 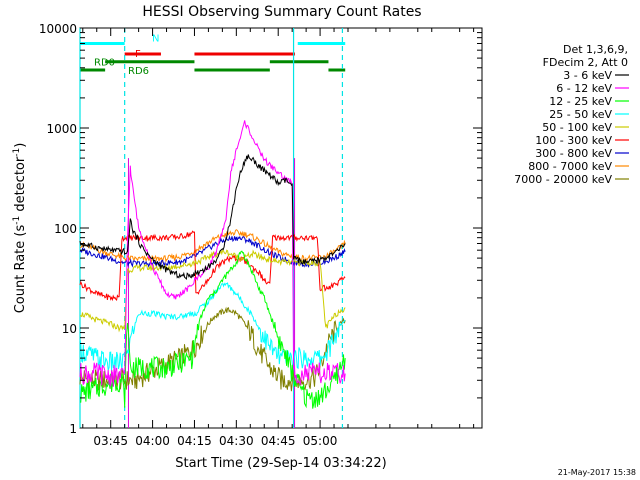 I want to click on flag-label: RD0, so click(x=104, y=63).